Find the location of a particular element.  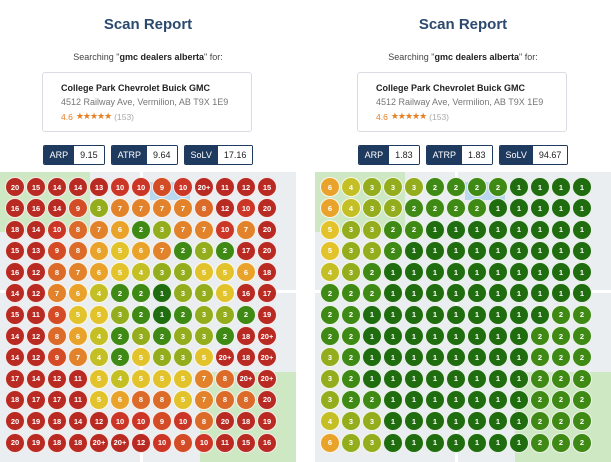

rank-pin: 19 is located at coordinates (36, 442).